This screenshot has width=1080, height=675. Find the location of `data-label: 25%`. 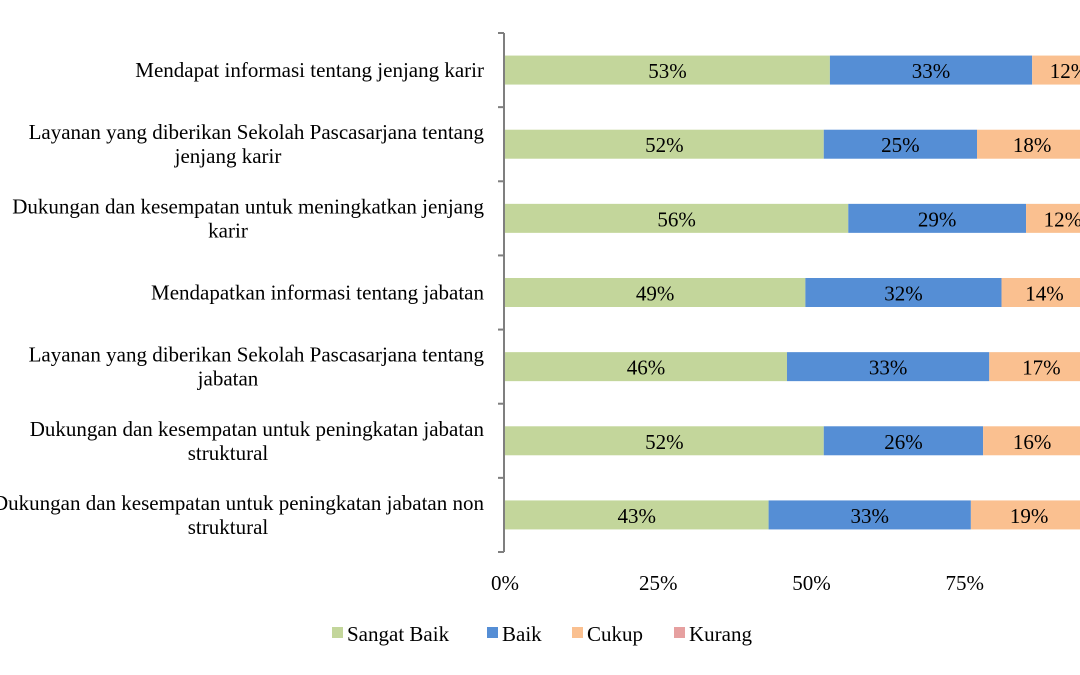

data-label: 25% is located at coordinates (900, 145).